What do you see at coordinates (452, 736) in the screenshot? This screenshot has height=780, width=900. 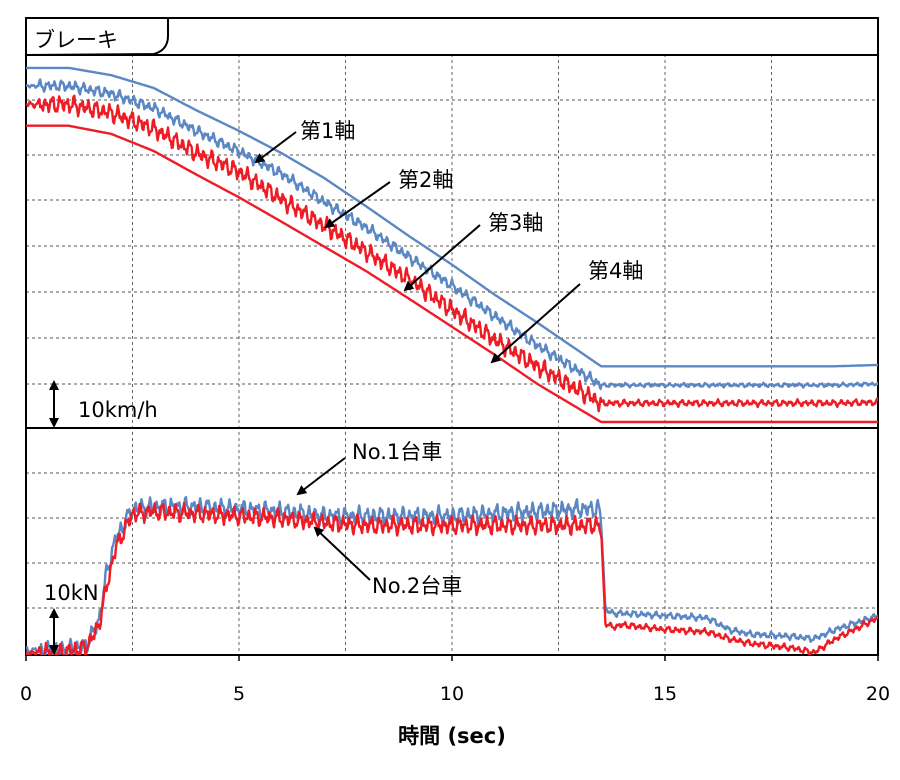 I see `x-axis-title: 時間 (sec)` at bounding box center [452, 736].